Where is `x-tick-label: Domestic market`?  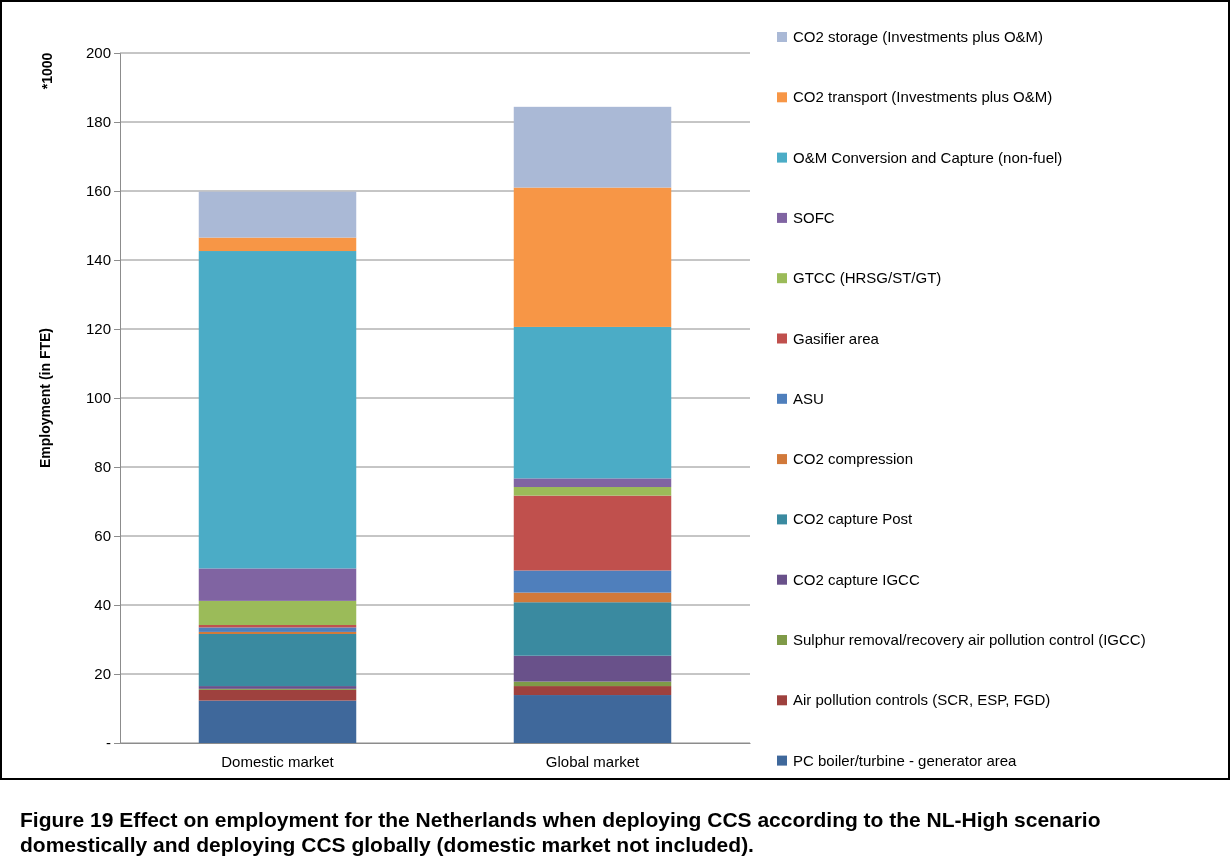 x-tick-label: Domestic market is located at coordinates (278, 761).